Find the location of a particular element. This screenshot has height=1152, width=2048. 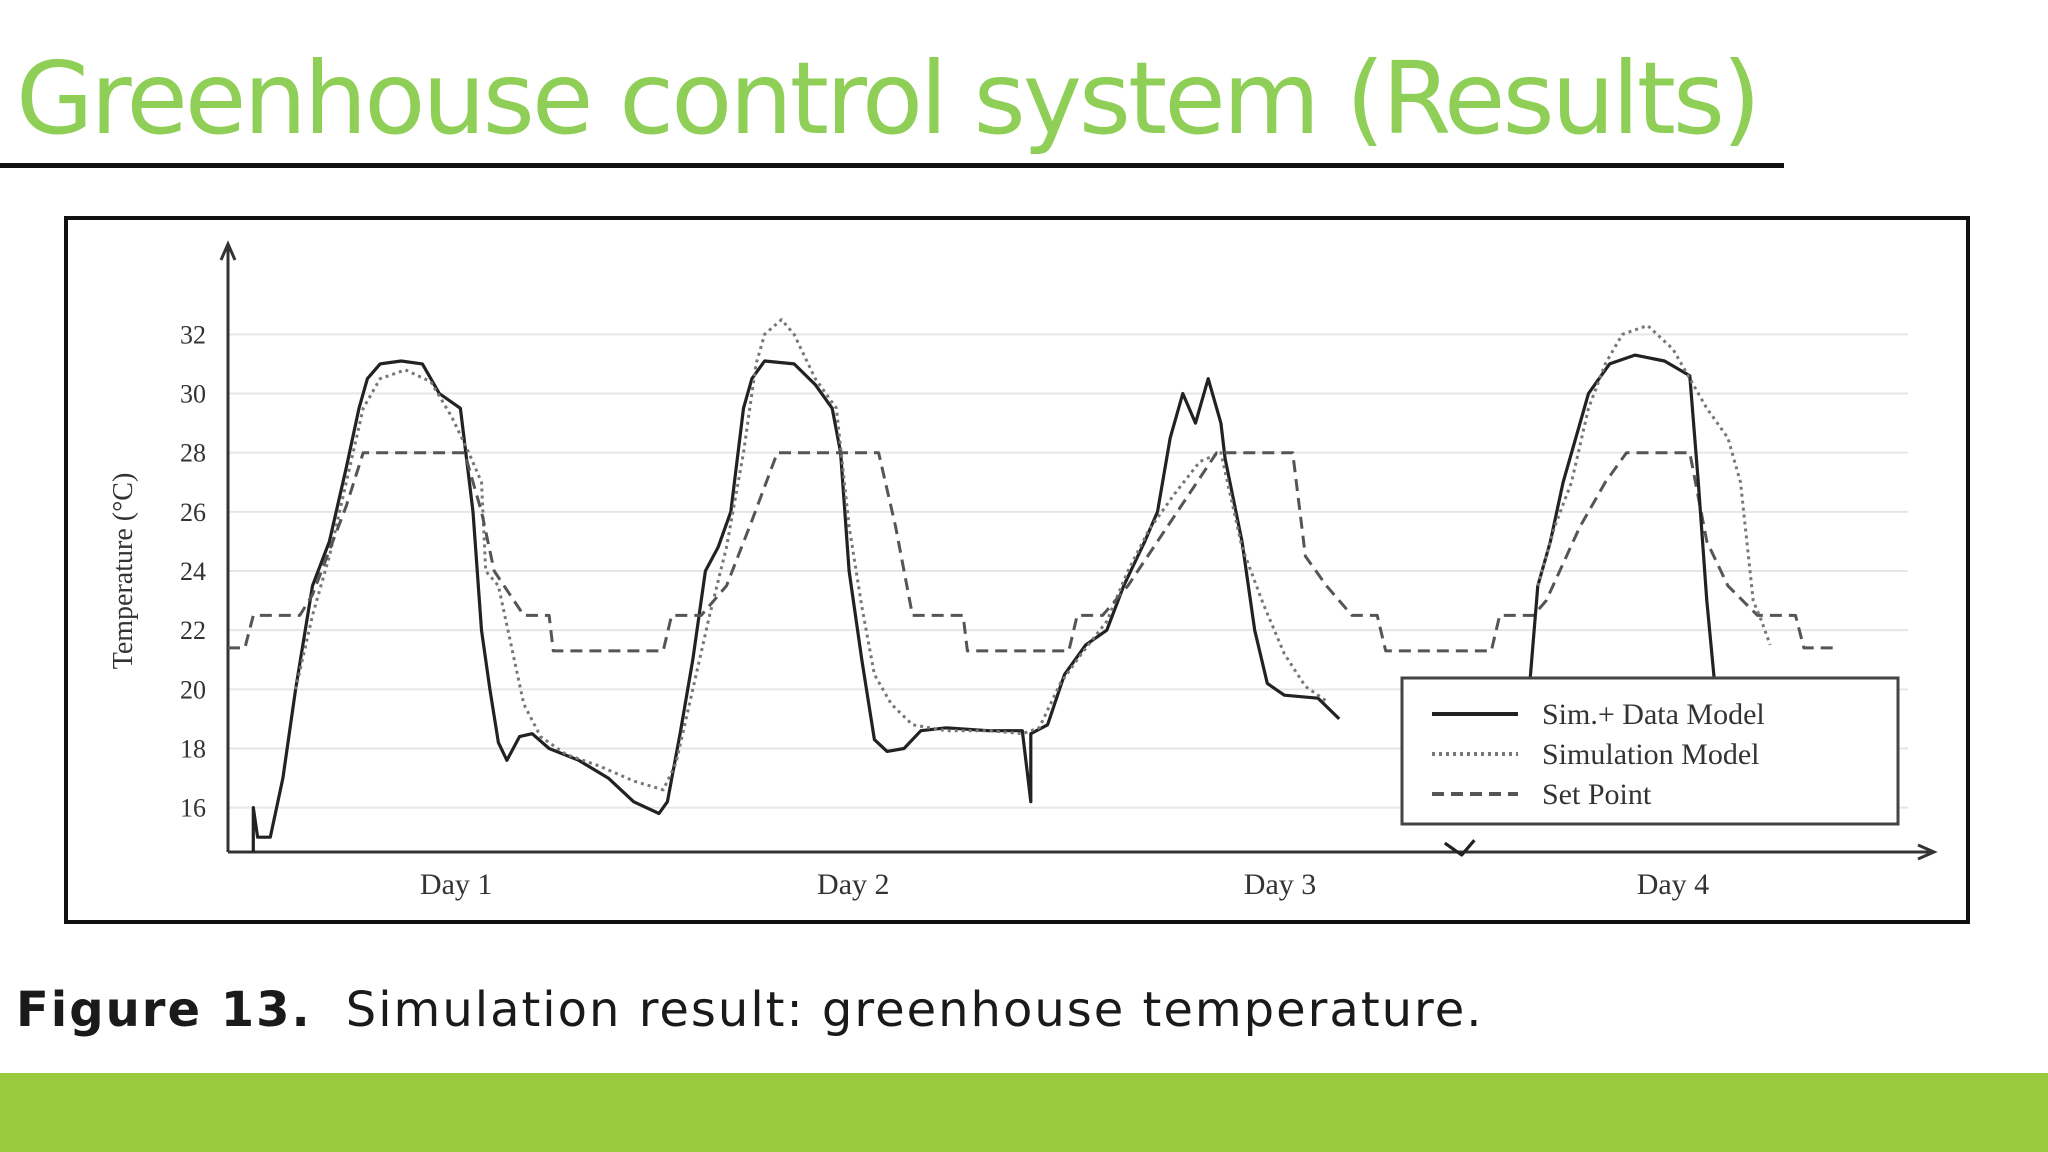

y-tick-label: 18 is located at coordinates (193, 748).